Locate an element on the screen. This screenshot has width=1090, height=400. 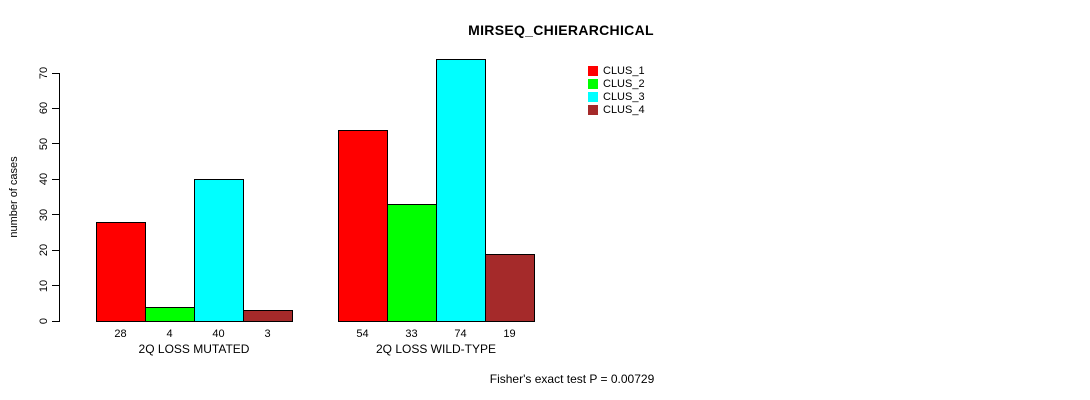
y-tick-label: 20 is located at coordinates (44, 250).